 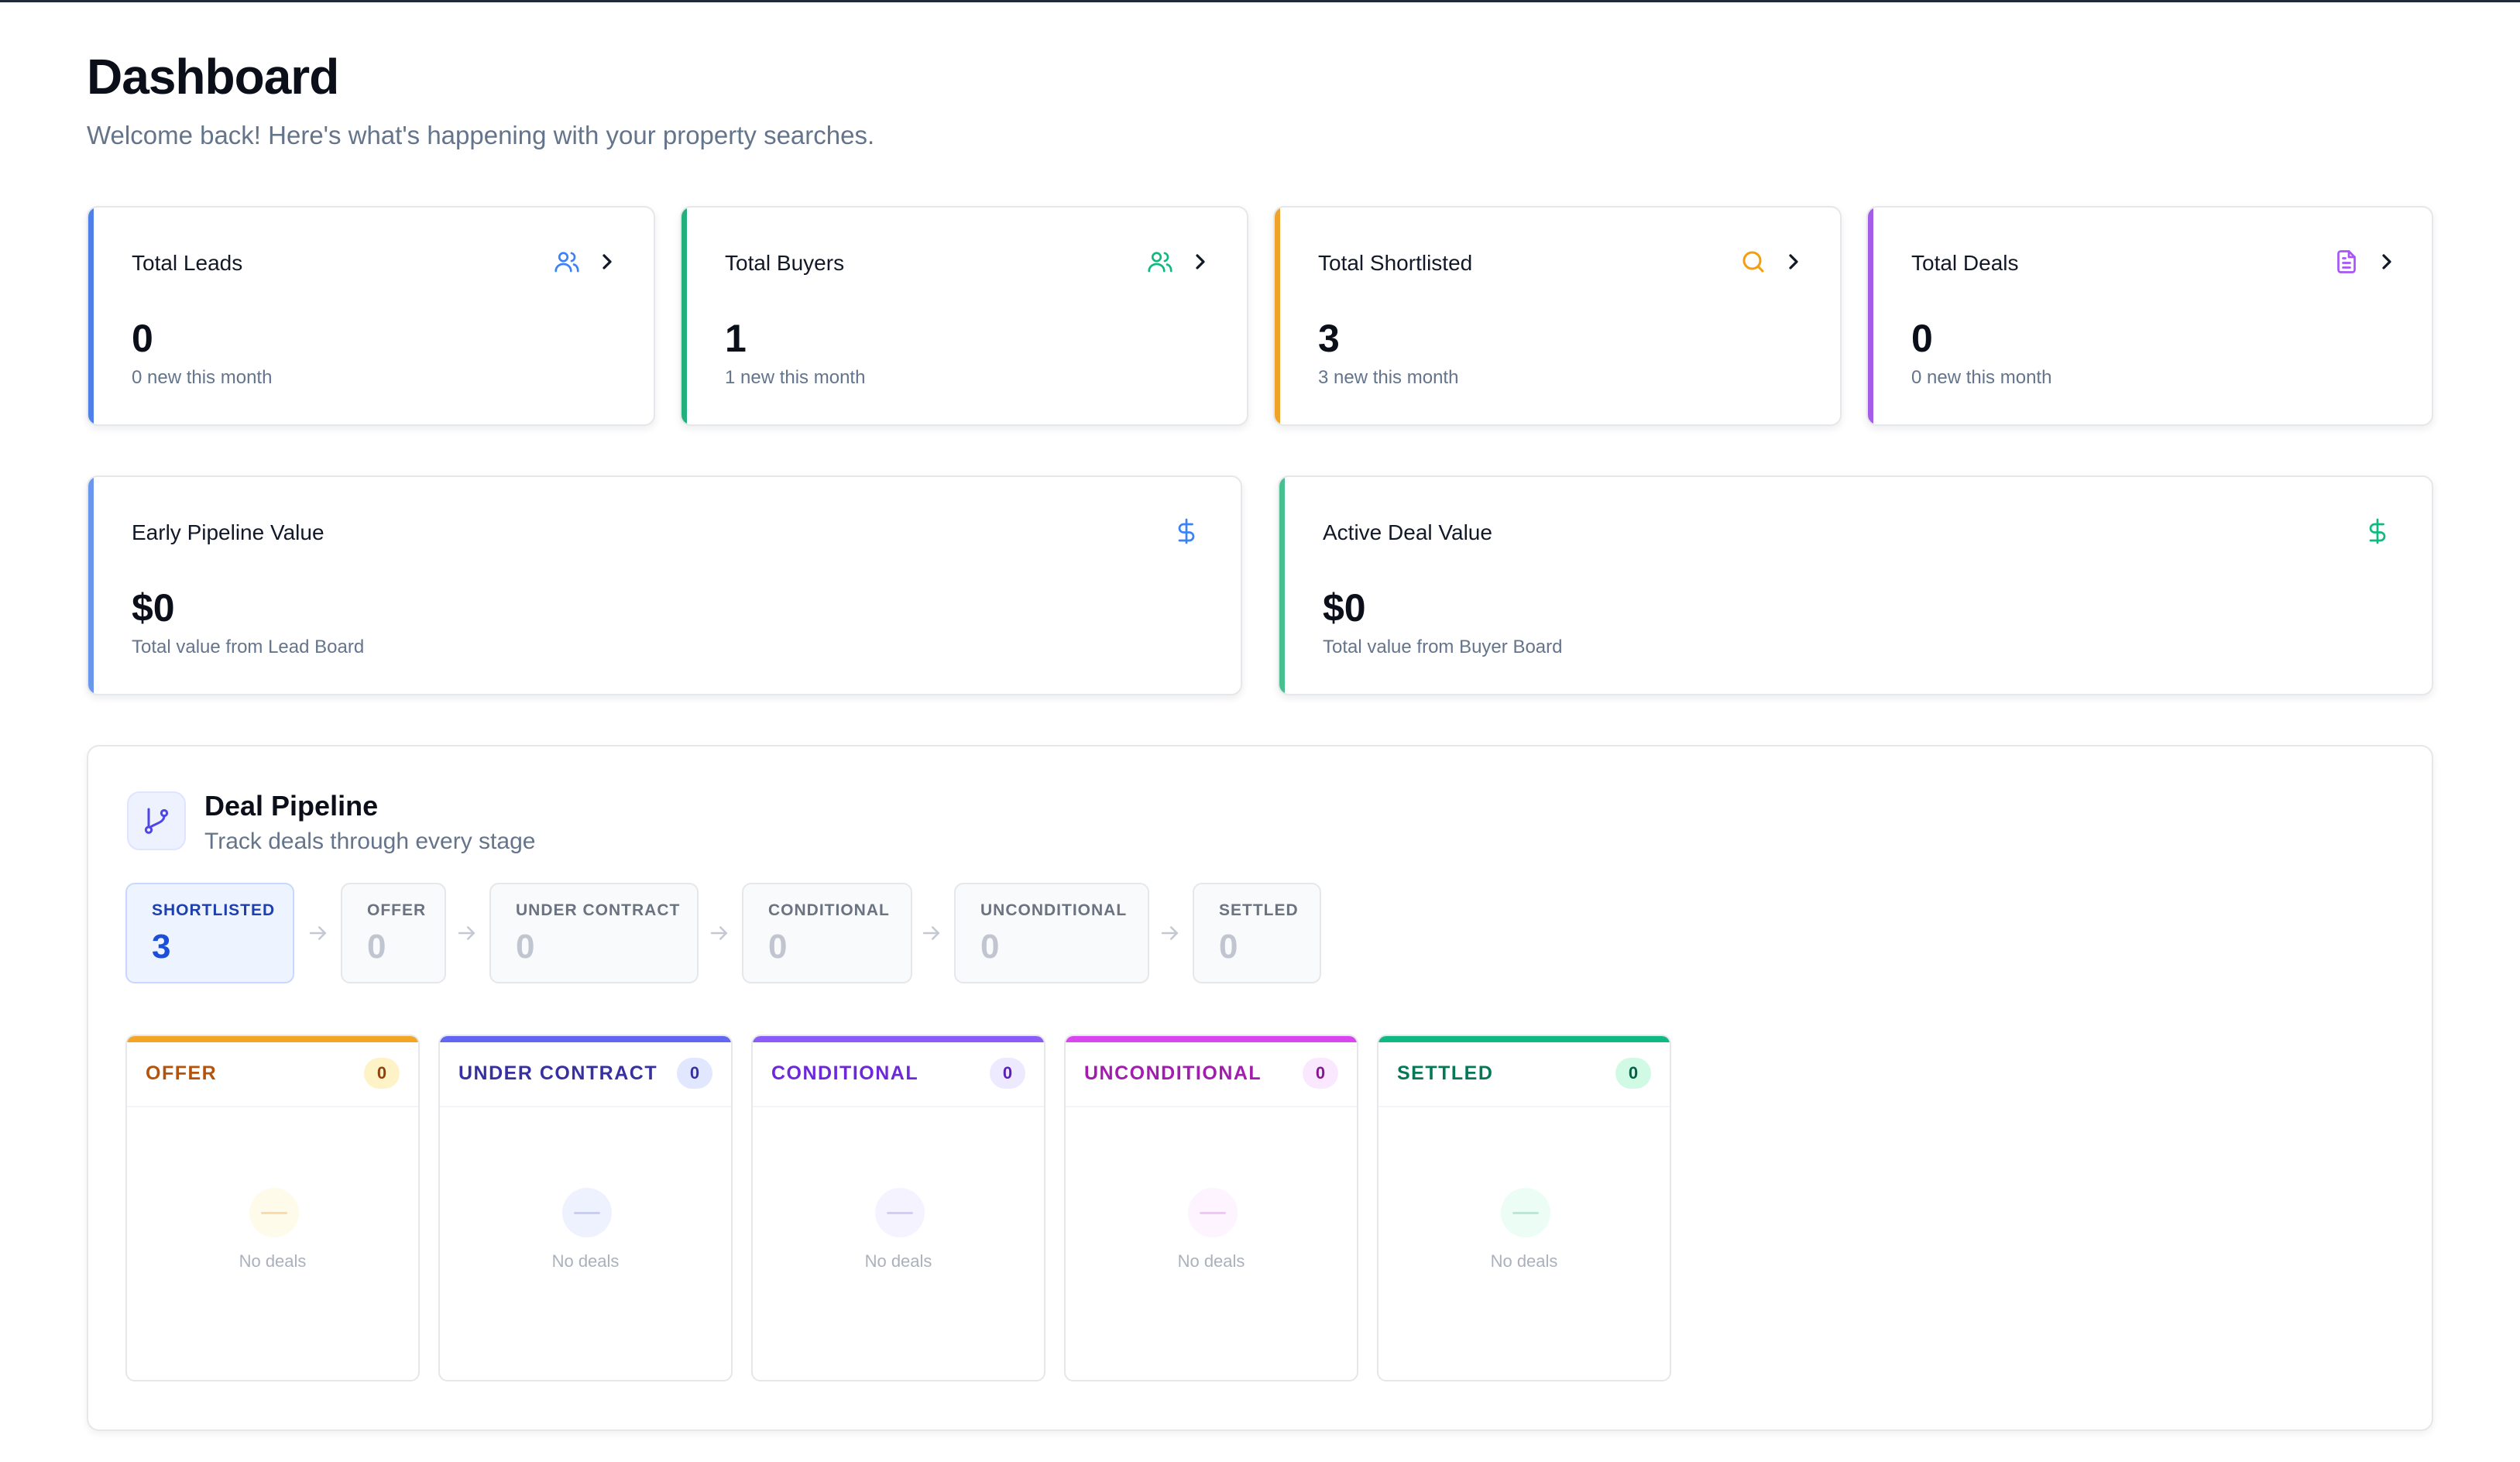 I want to click on page-title: Dashboard, so click(x=213, y=77).